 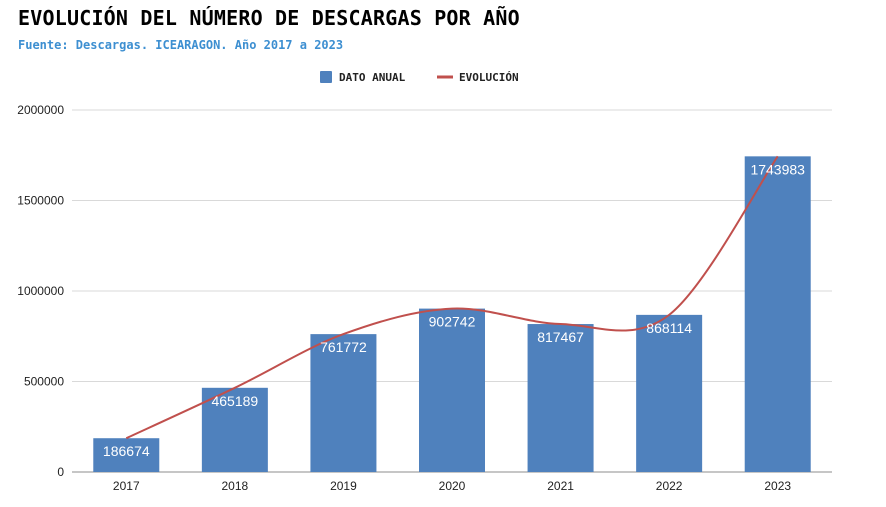 I want to click on bar-2023, so click(x=777, y=314).